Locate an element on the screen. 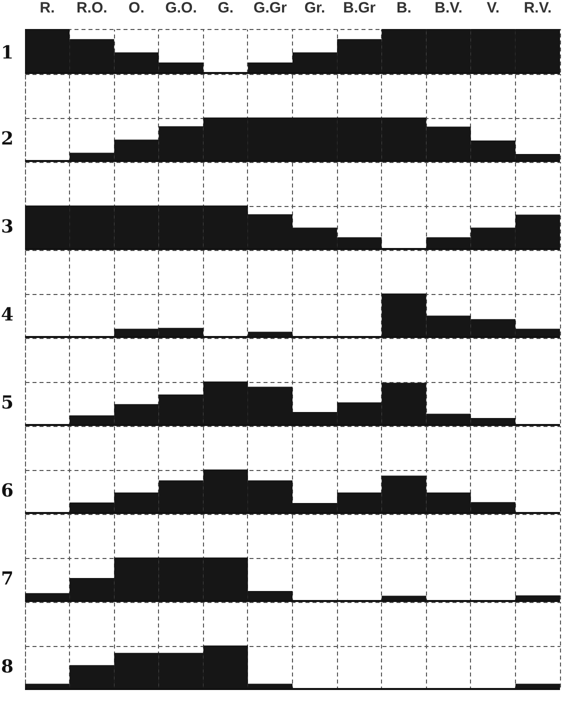  x-tick-label: G.O. is located at coordinates (181, 8).